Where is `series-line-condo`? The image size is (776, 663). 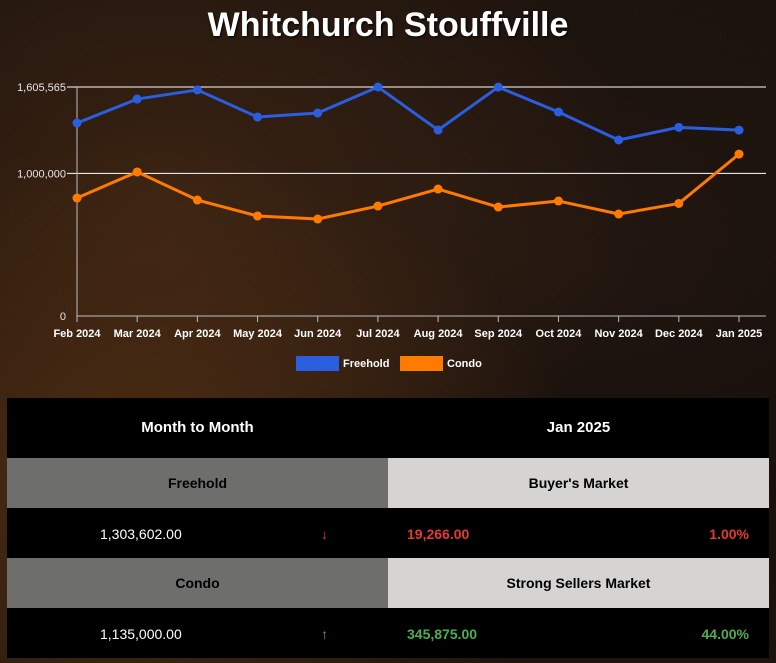 series-line-condo is located at coordinates (408, 186).